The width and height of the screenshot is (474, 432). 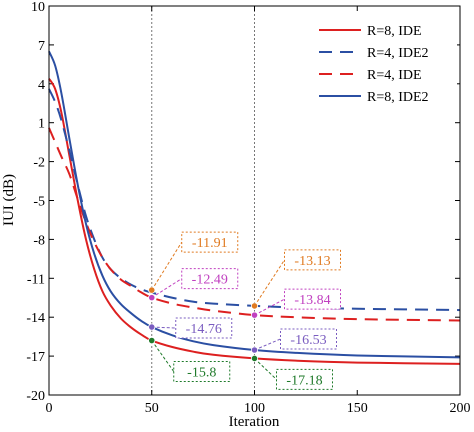 I want to click on annotation-7: -17.18, so click(x=291, y=372).